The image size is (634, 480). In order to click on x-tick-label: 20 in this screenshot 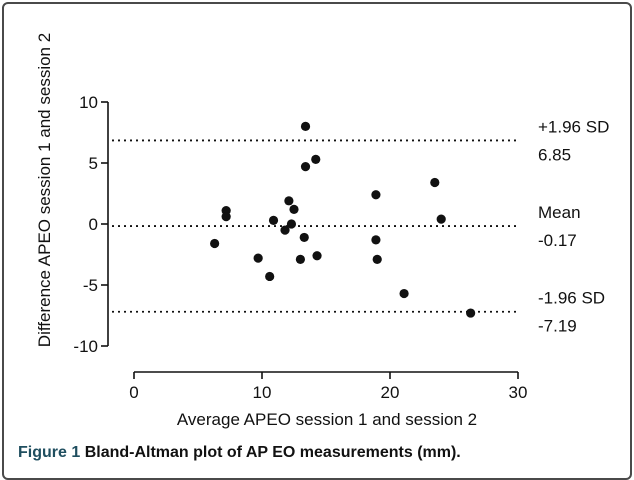, I will do `click(390, 392)`.